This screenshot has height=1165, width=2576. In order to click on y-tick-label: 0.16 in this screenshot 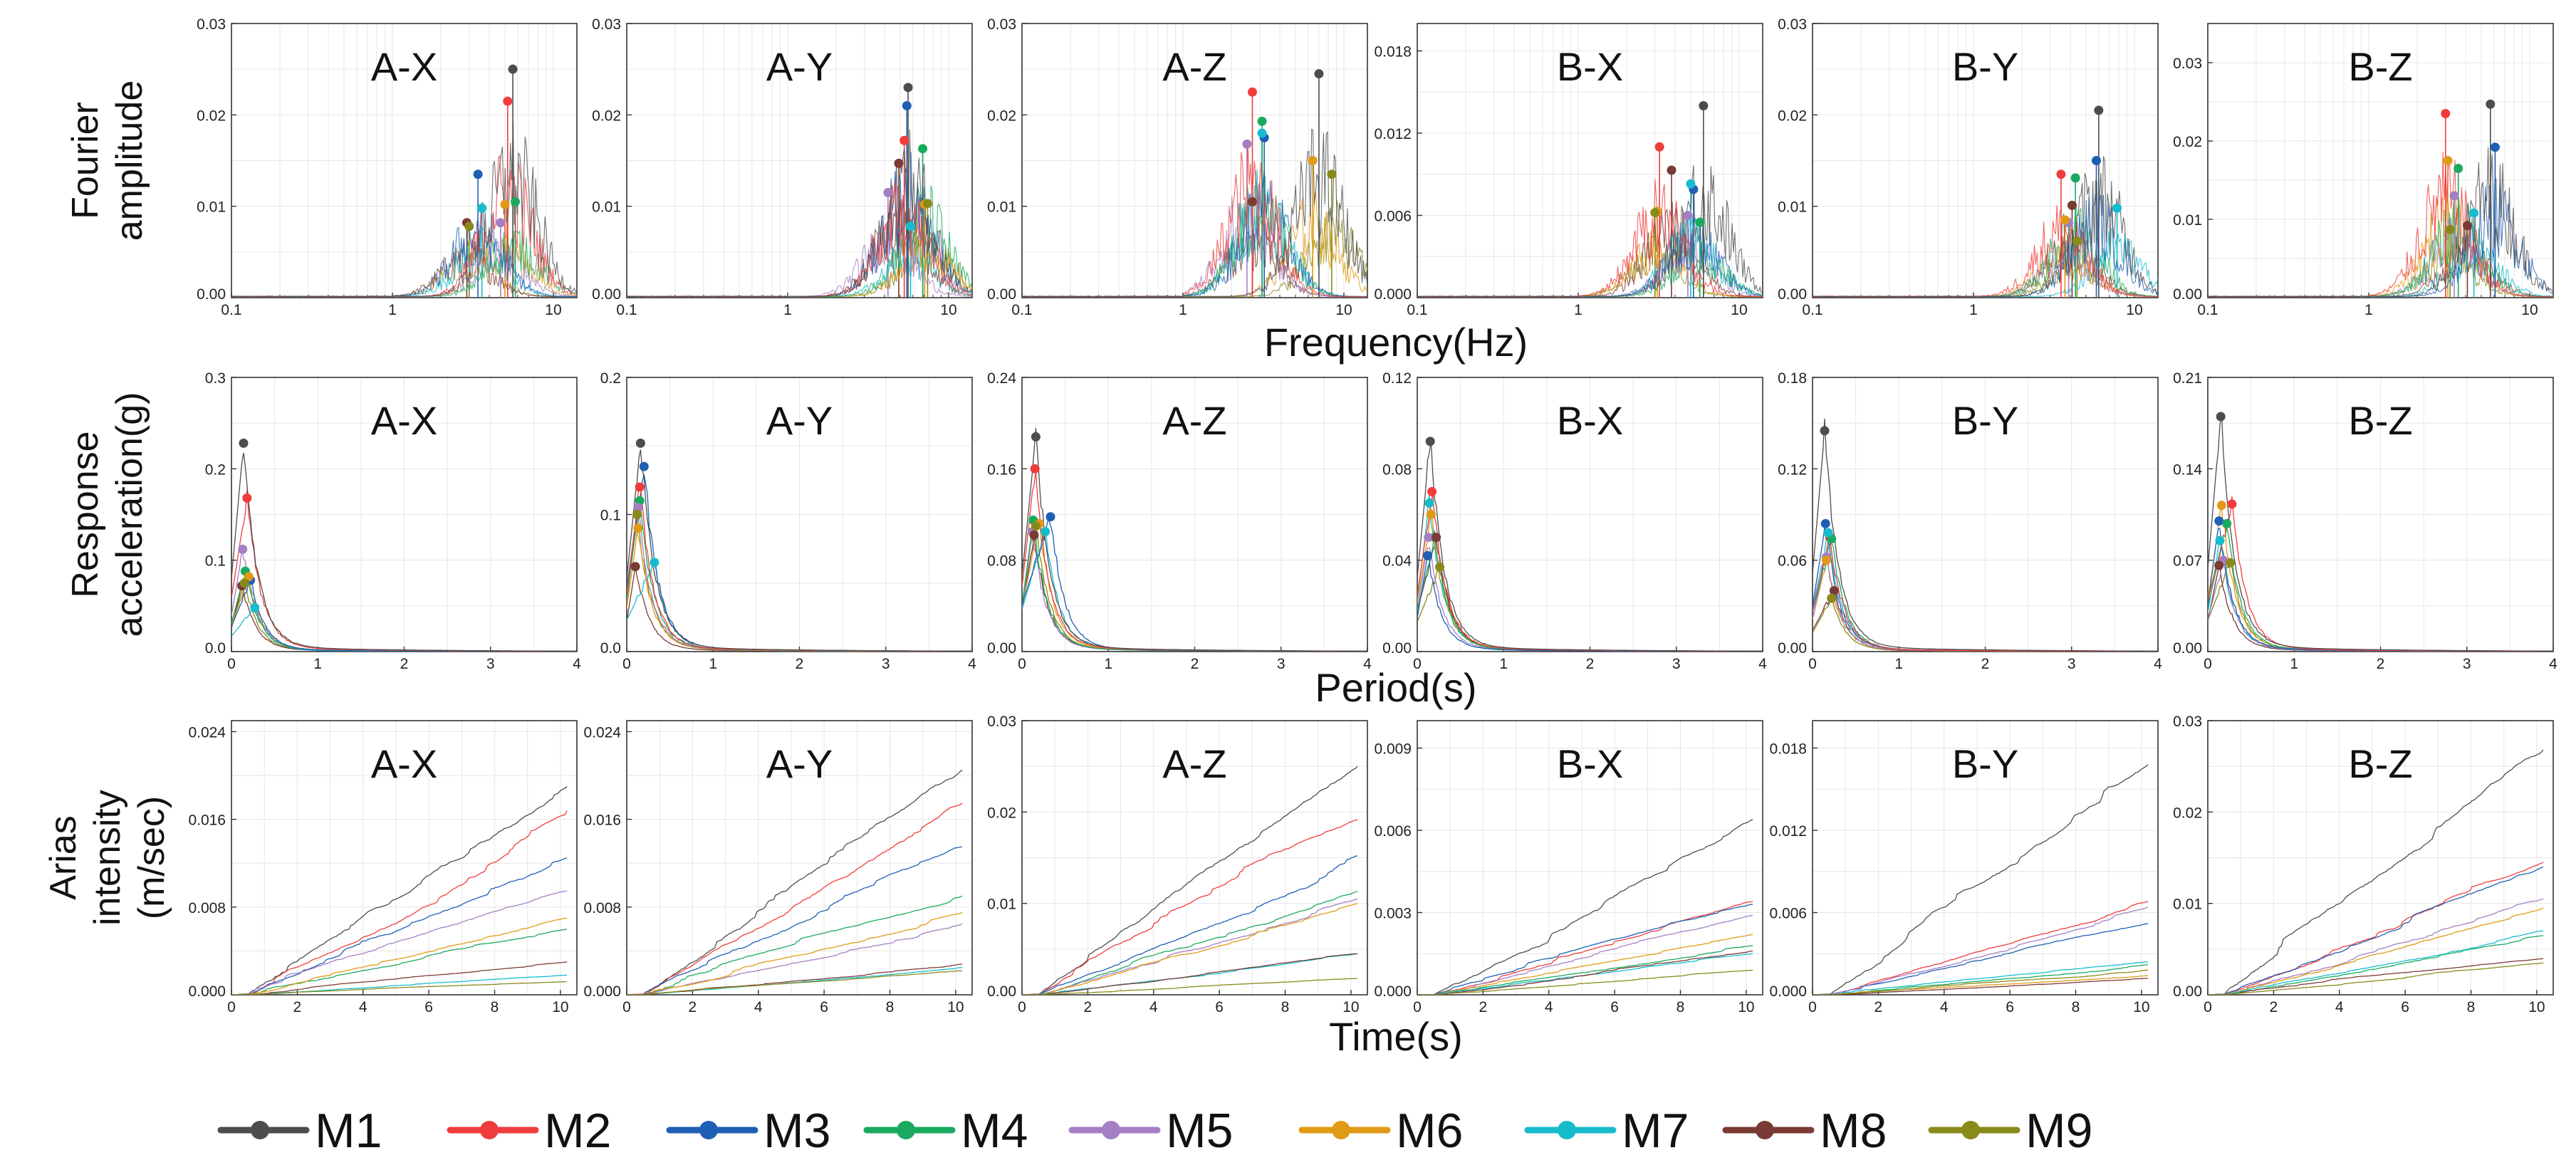, I will do `click(1002, 469)`.